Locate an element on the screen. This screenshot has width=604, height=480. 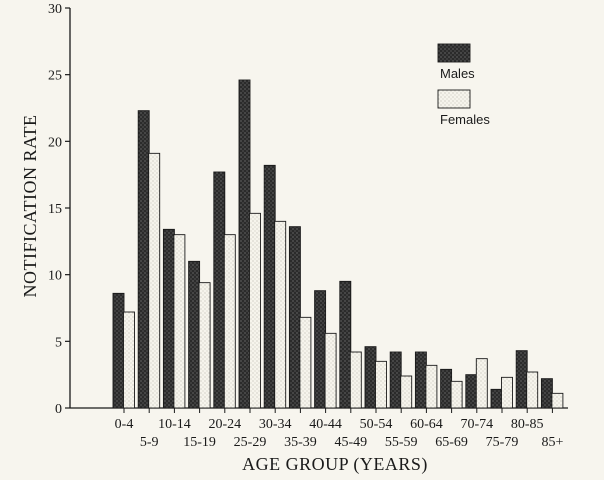
x-tick-label: 25-29 is located at coordinates (250, 442).